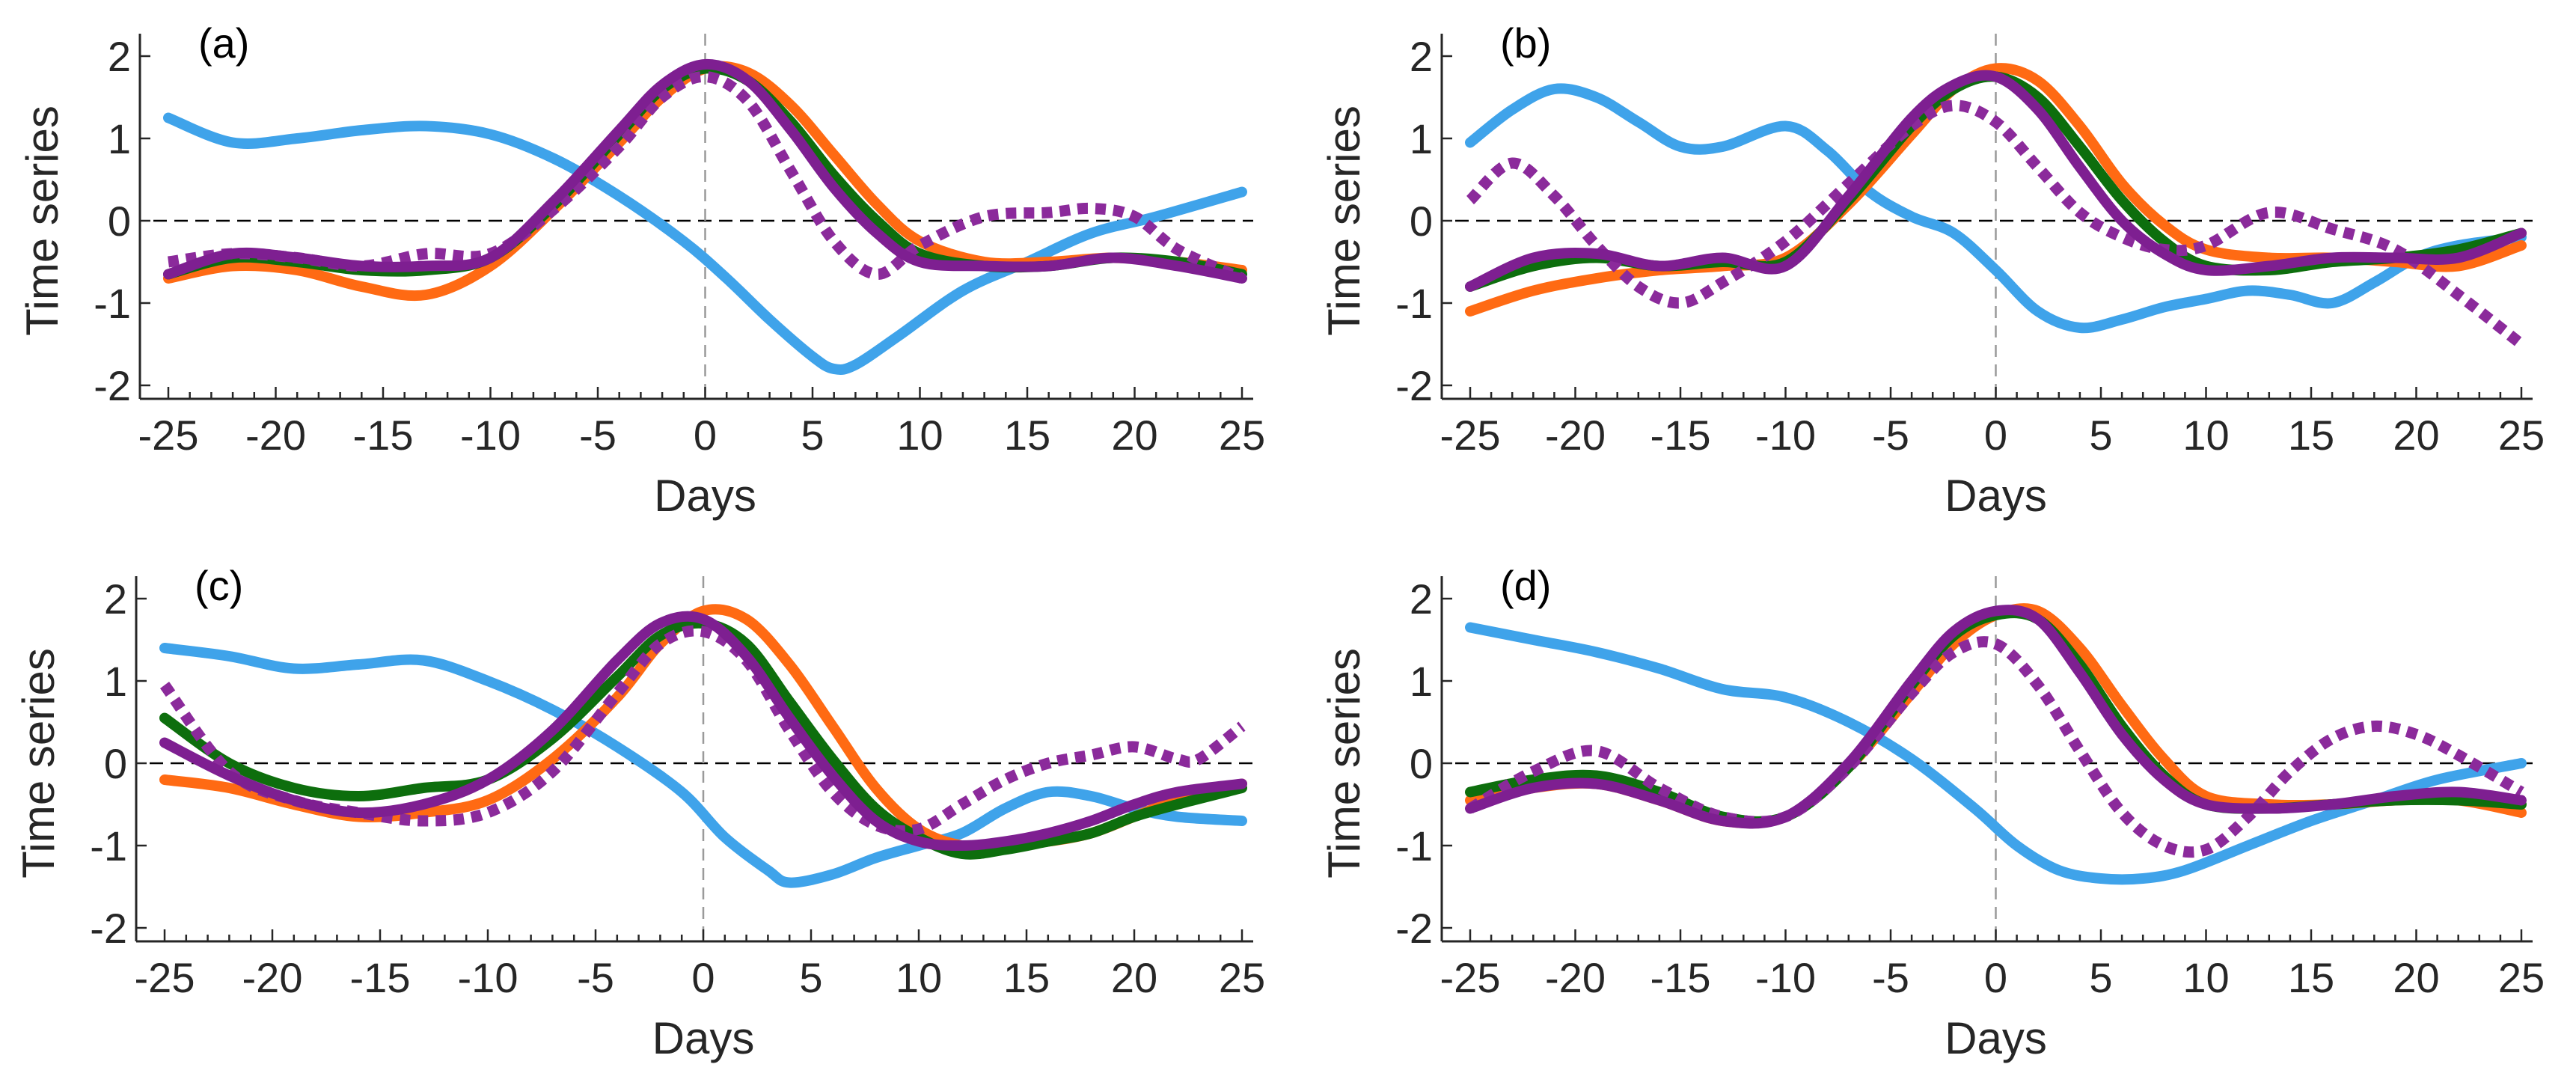  Describe the element at coordinates (223, 43) in the screenshot. I see `panel-label: (a)` at that location.